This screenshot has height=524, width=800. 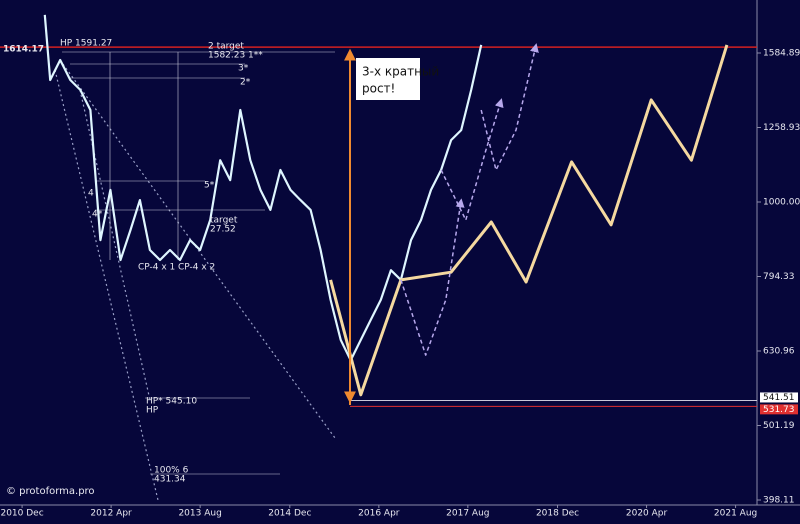 I want to click on x-tick-label: 2020 Apr, so click(x=647, y=514).